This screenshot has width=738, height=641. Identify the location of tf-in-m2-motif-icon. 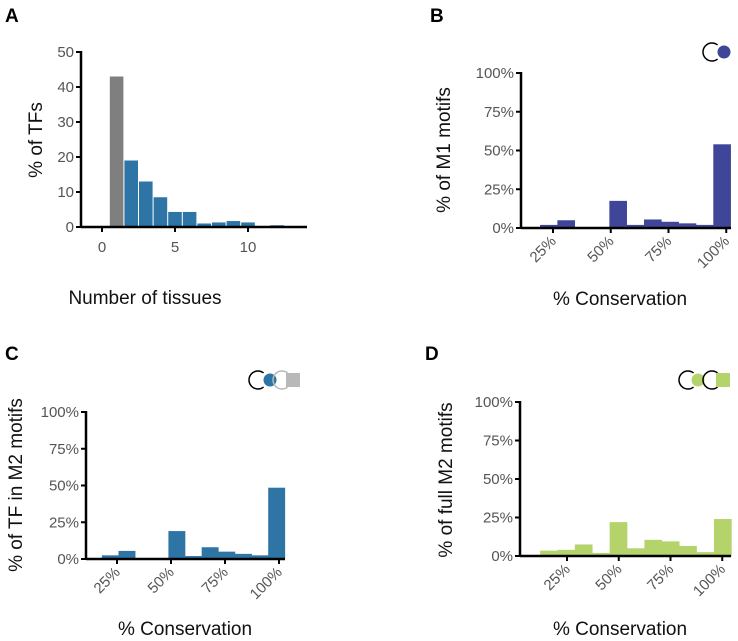
(274, 380).